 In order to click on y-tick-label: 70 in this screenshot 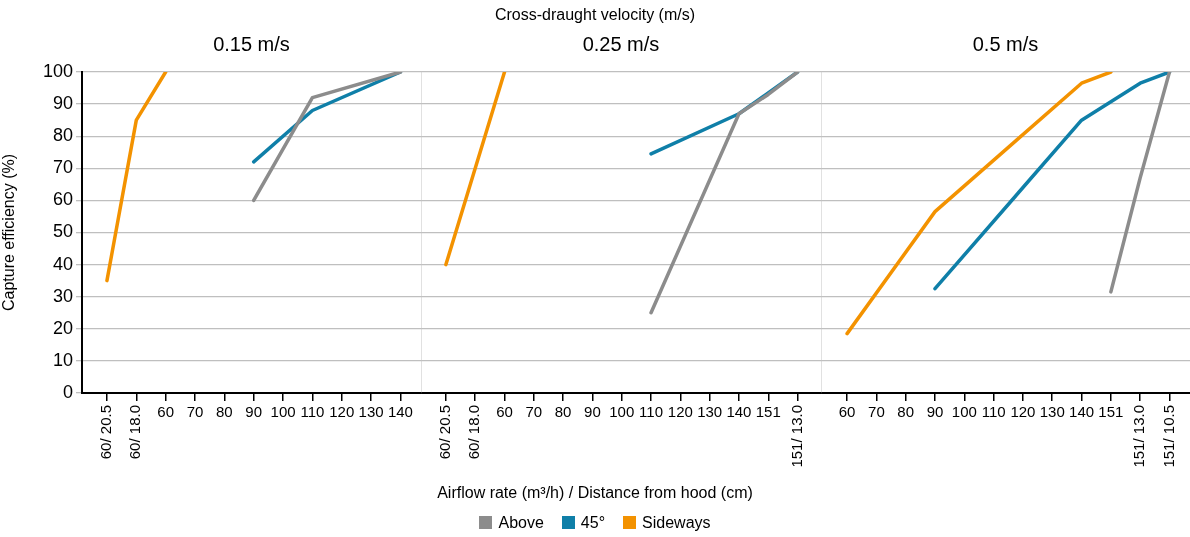, I will do `click(62, 167)`.